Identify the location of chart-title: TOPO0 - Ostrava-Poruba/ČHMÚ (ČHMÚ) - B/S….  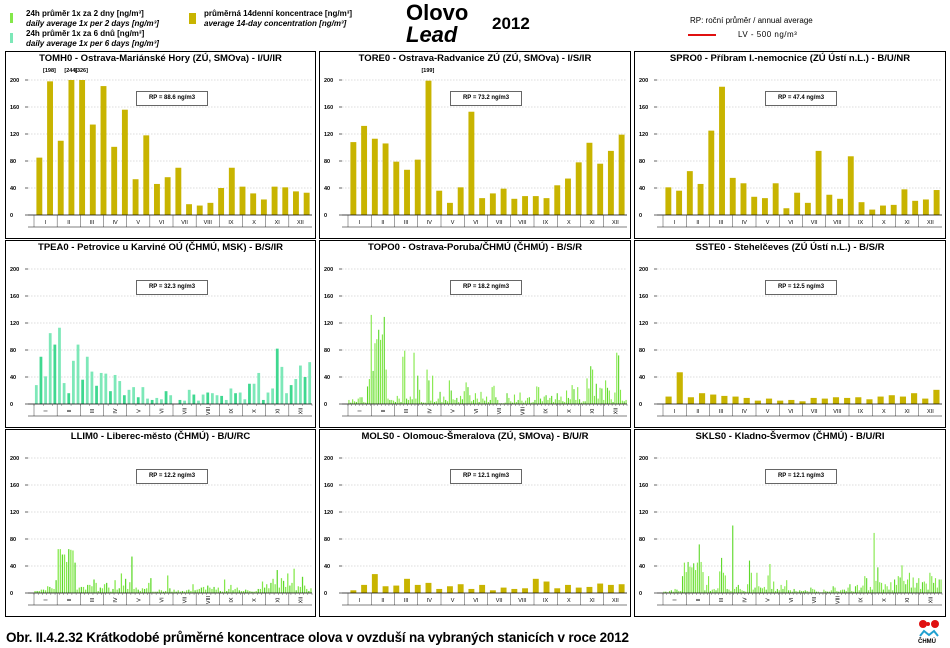
(475, 247).